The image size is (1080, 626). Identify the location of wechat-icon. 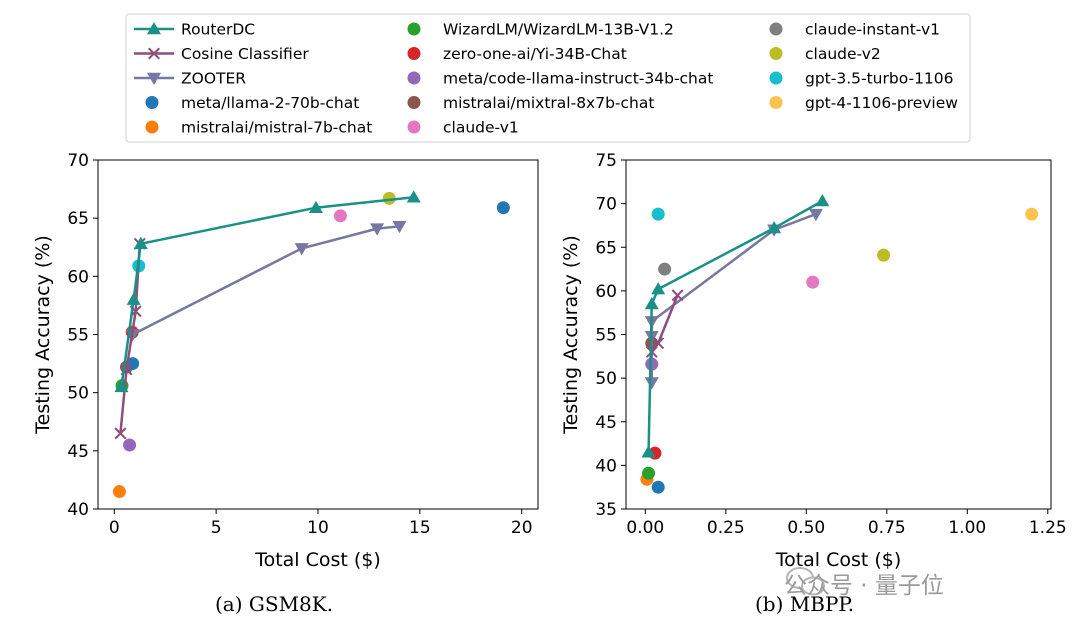
(805, 581).